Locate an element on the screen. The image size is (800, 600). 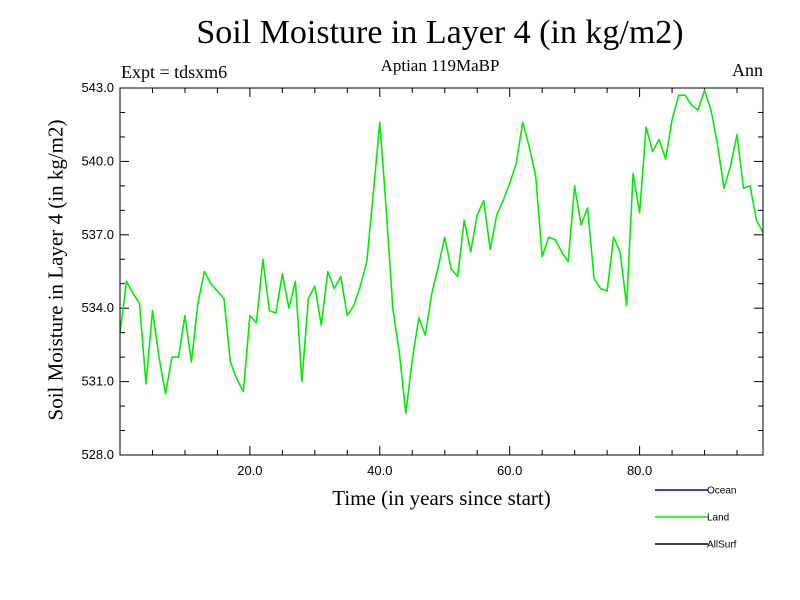
experiment-label: Expt = tdsxm6 is located at coordinates (174, 72).